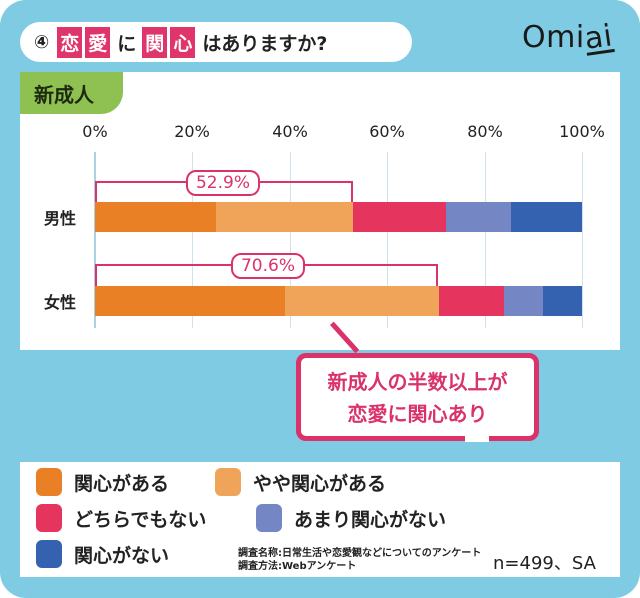  I want to click on title-highlight: 愛, so click(98, 42).